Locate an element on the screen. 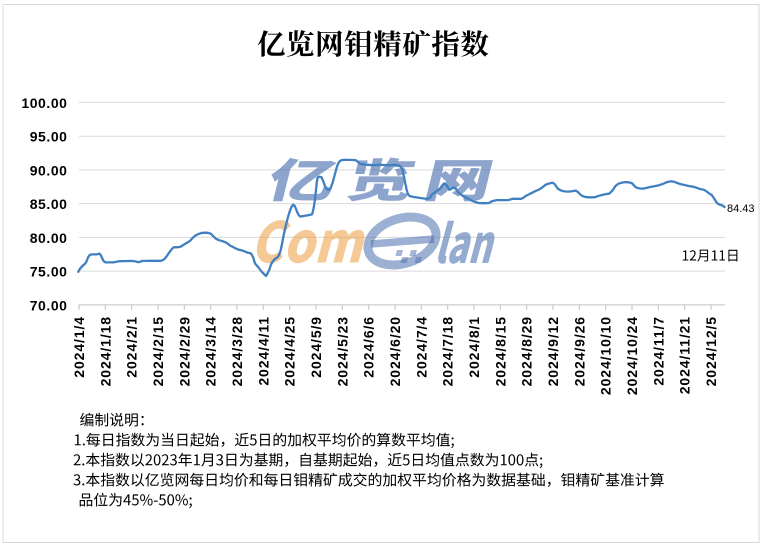  svg-text: 2024/2/1 is located at coordinates (132, 347).